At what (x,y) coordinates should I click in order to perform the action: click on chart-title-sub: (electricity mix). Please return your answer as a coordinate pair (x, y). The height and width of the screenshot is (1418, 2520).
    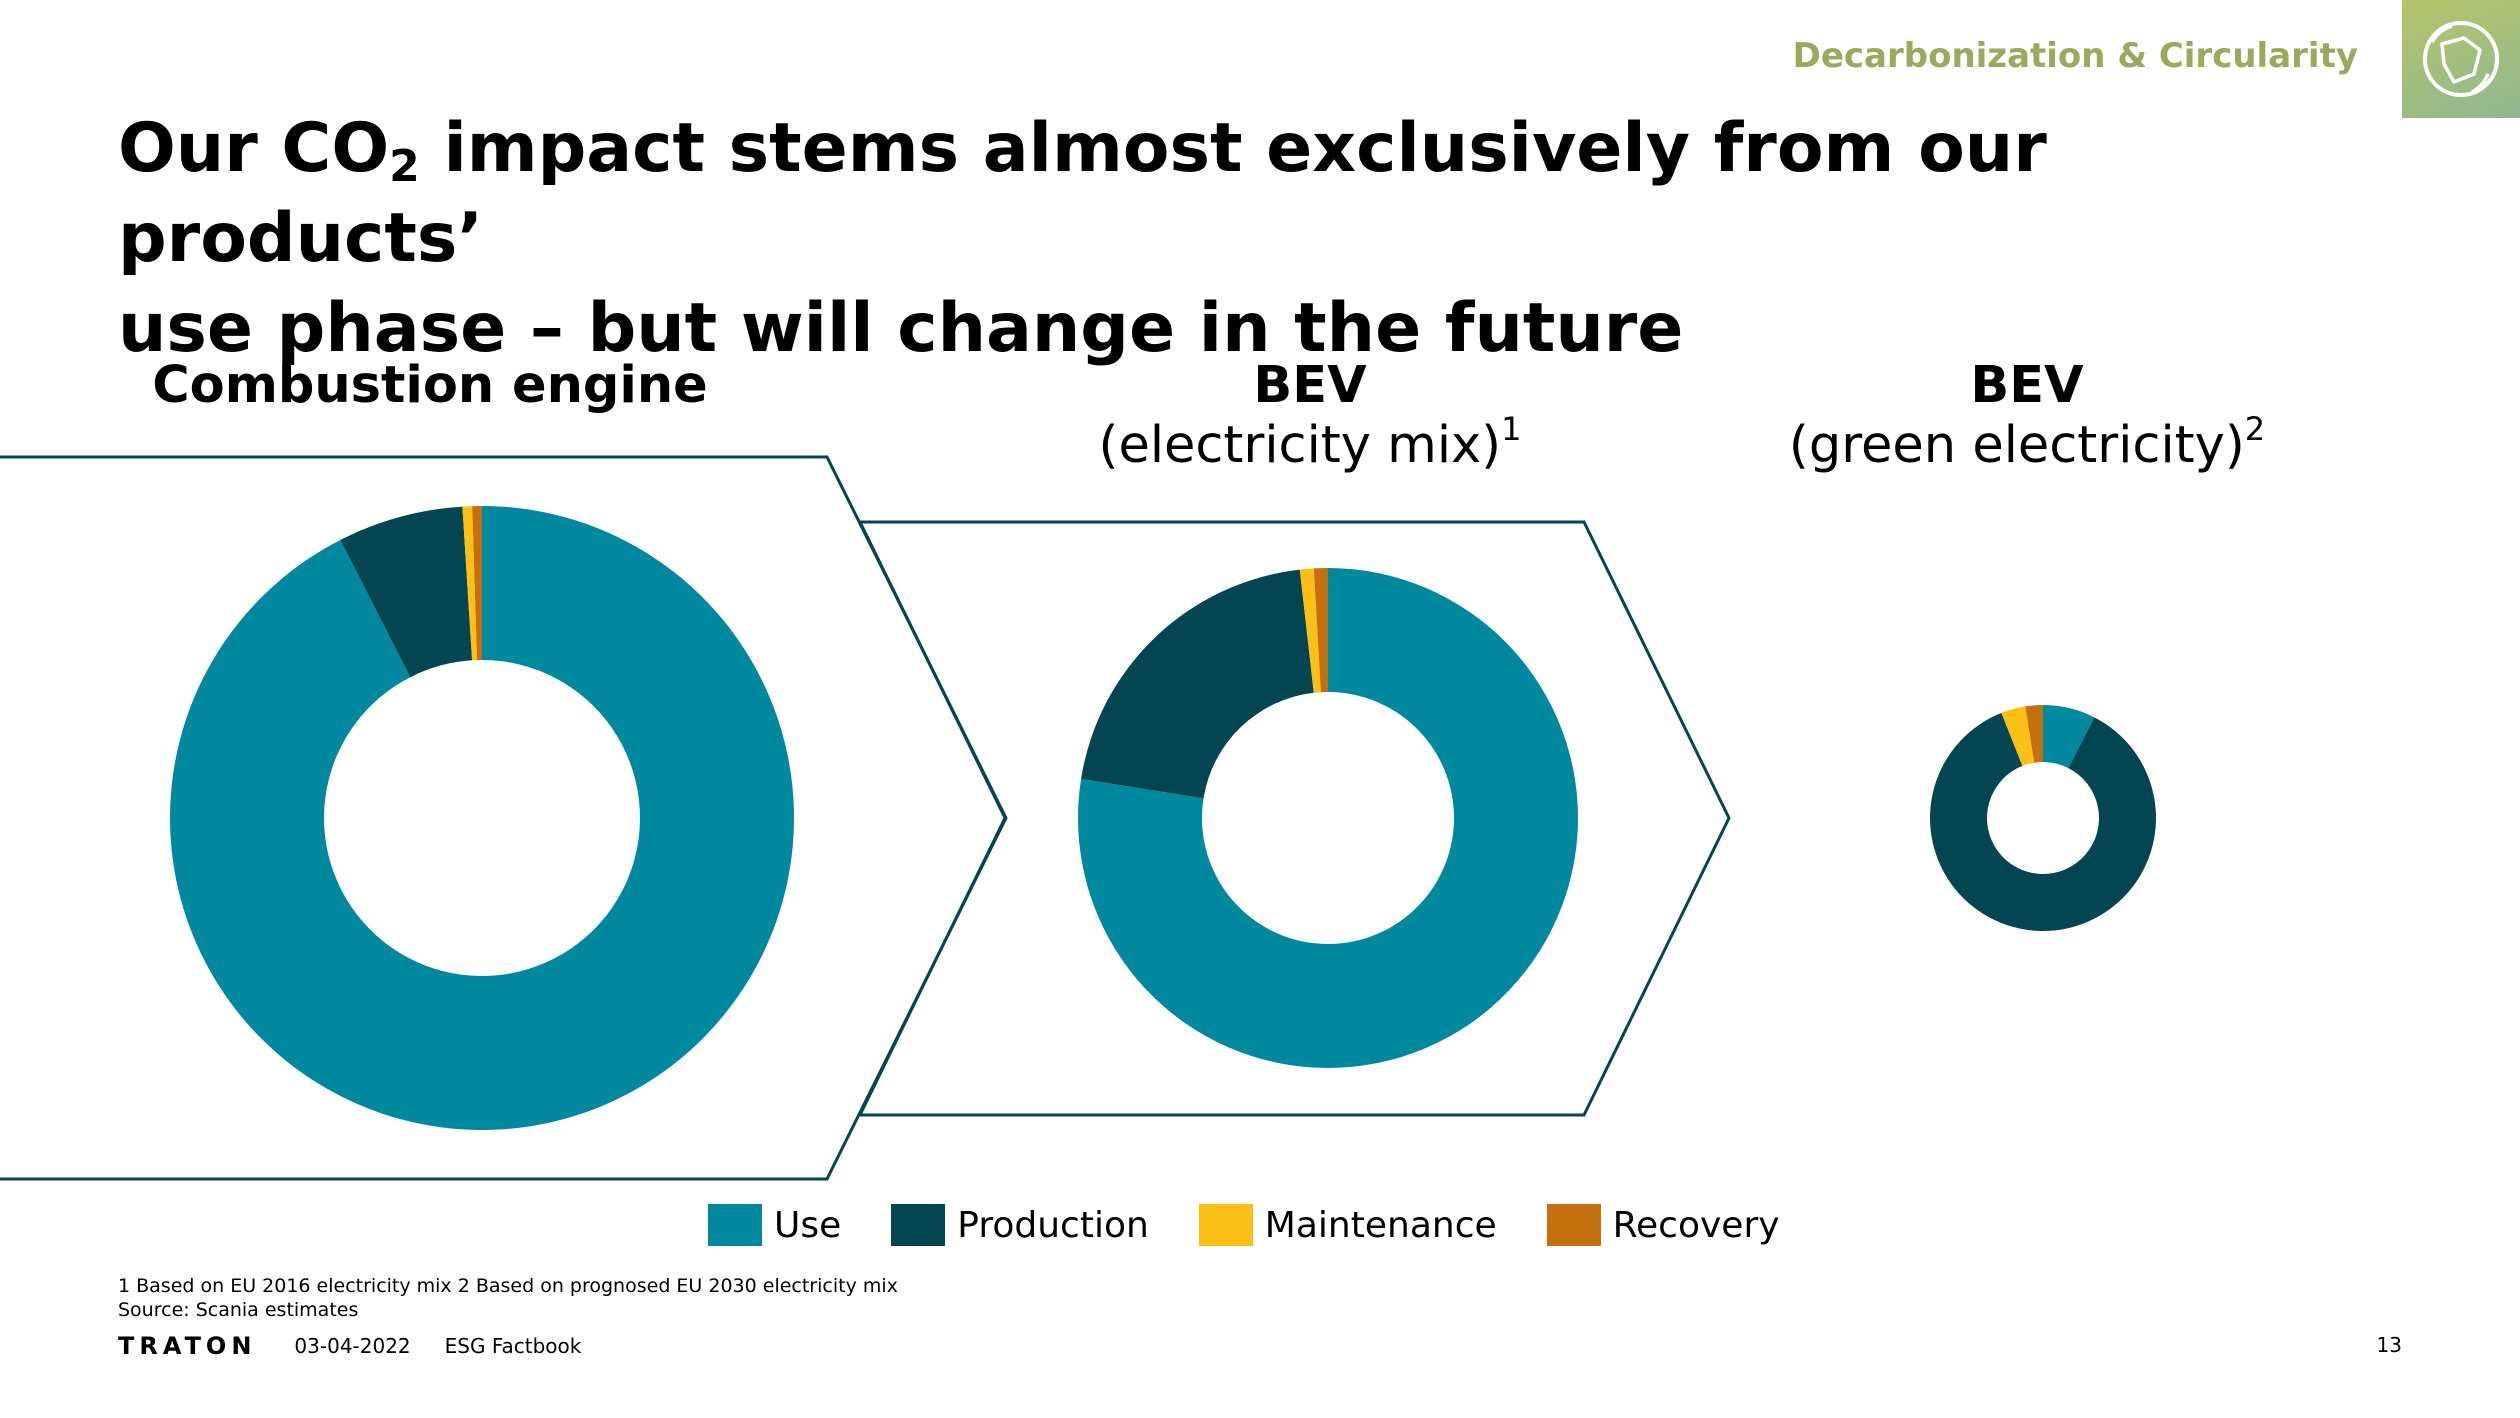
    Looking at the image, I should click on (1300, 445).